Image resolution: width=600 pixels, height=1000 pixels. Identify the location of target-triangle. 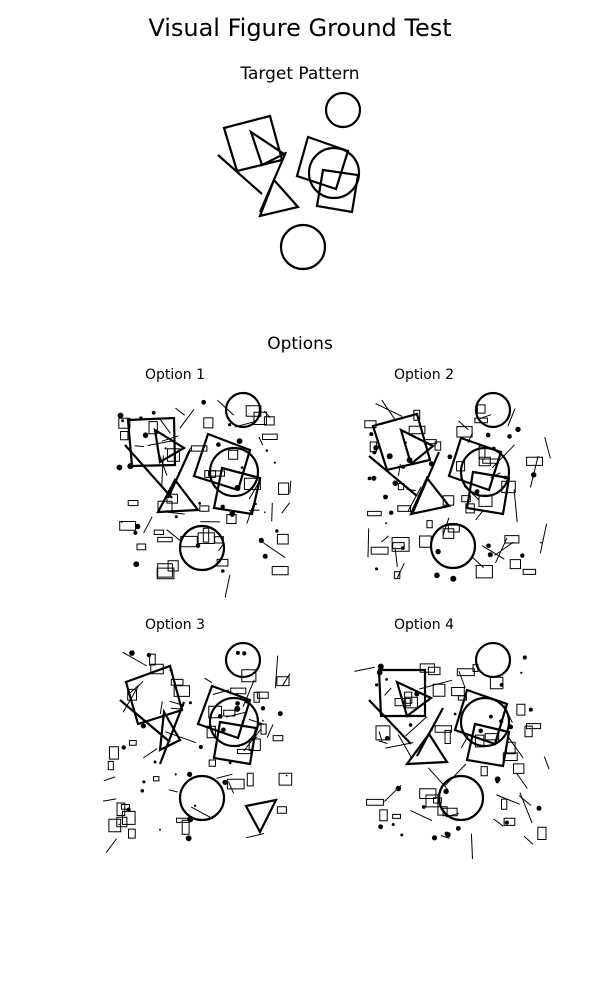
(279, 198).